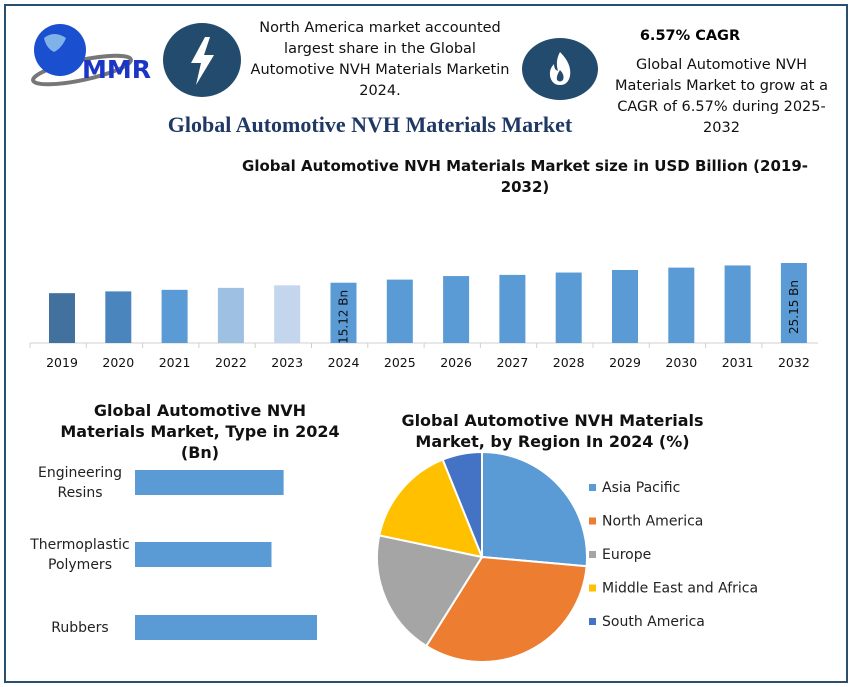 The width and height of the screenshot is (852, 687). Describe the element at coordinates (344, 317) in the screenshot. I see `data-label: 15.12 Bn` at that location.